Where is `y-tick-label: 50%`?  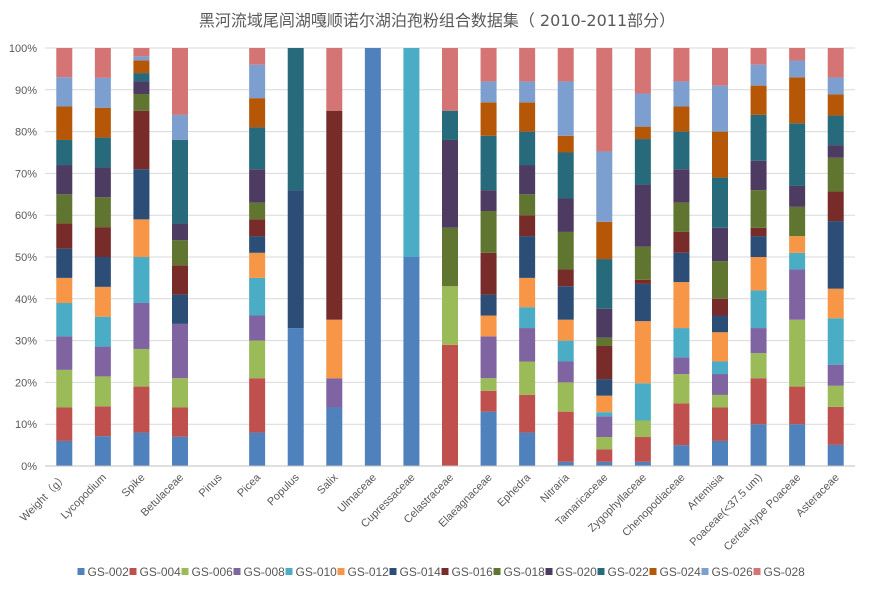
y-tick-label: 50% is located at coordinates (26, 258).